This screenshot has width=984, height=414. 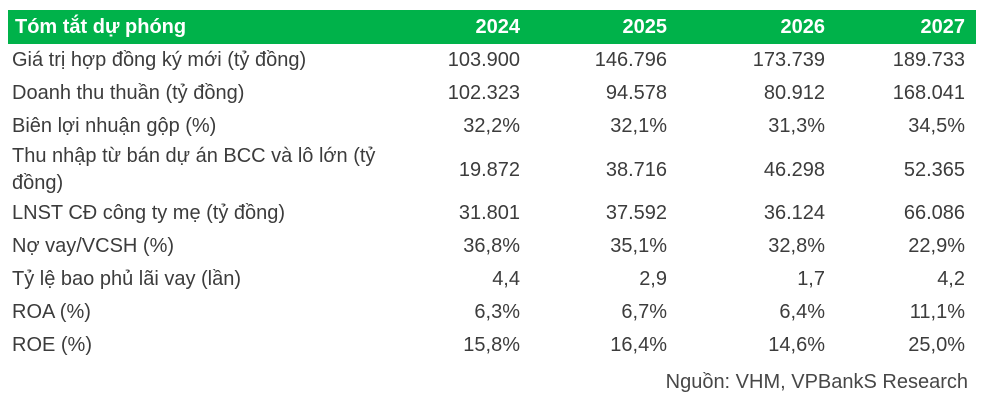 What do you see at coordinates (149, 213) in the screenshot?
I see `row-label: LNST CĐ công ty mẹ (tỷ đồng)` at bounding box center [149, 213].